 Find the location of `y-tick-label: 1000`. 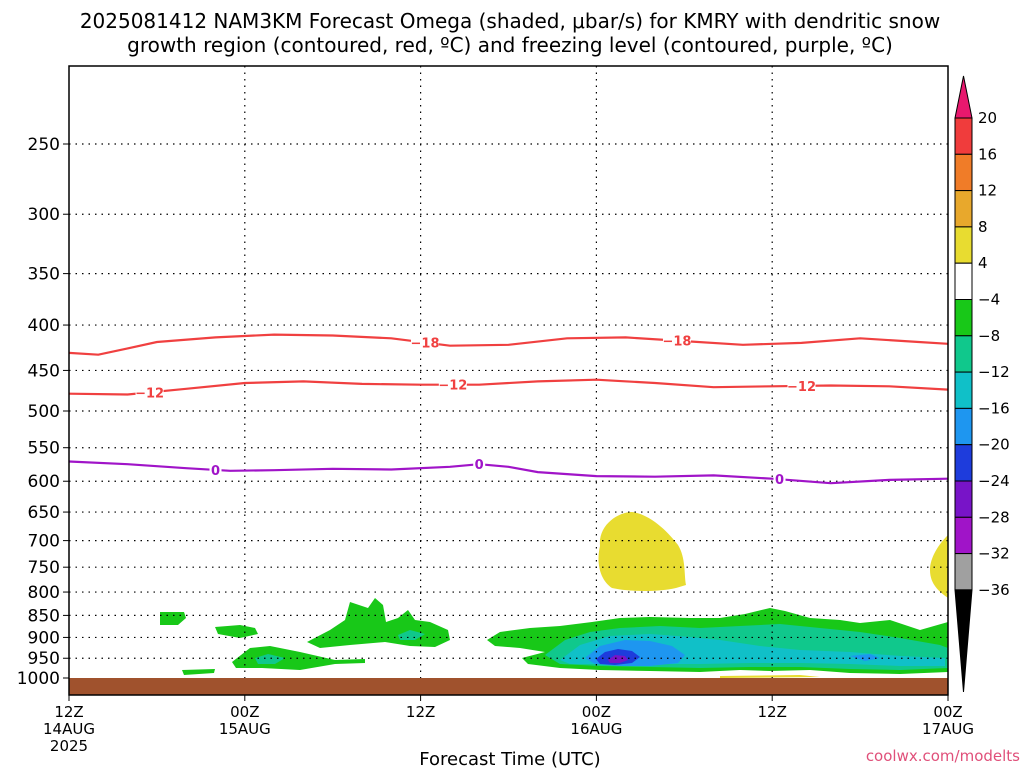

y-tick-label: 1000 is located at coordinates (38, 679).